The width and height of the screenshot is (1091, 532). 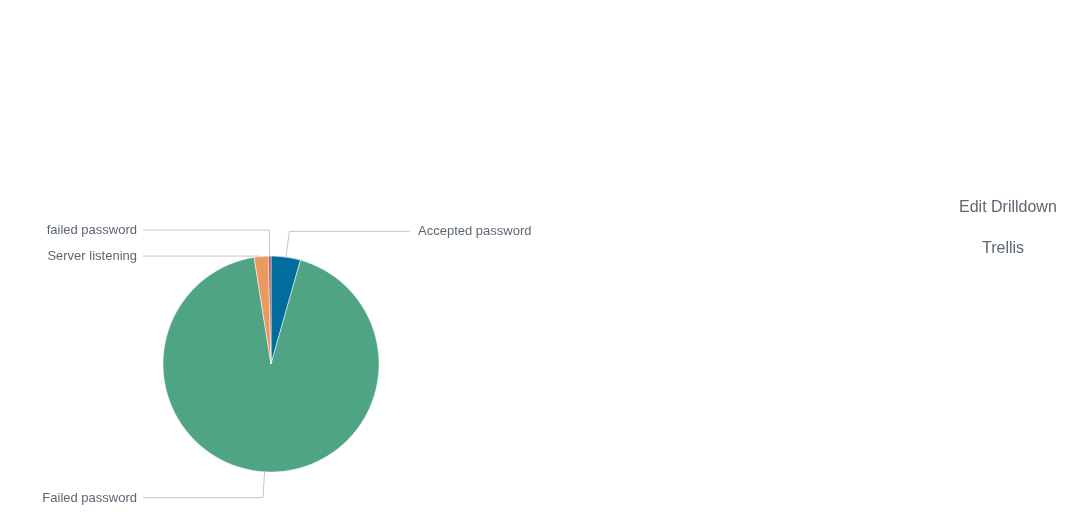 What do you see at coordinates (271, 365) in the screenshot?
I see `pie-slice` at bounding box center [271, 365].